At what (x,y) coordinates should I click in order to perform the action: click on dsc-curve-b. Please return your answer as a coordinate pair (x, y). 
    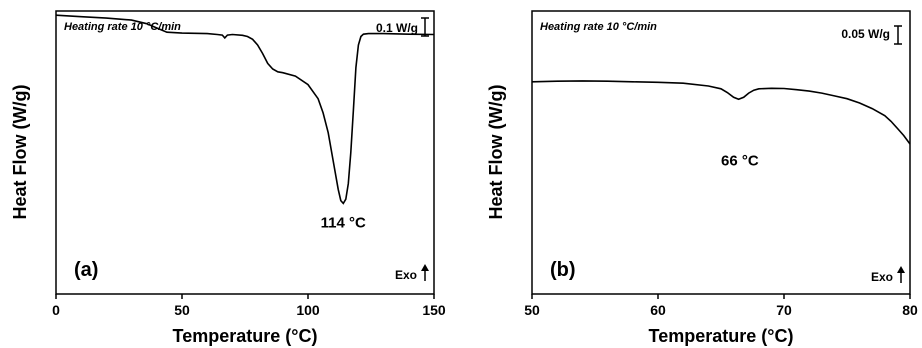
    Looking at the image, I should click on (721, 112).